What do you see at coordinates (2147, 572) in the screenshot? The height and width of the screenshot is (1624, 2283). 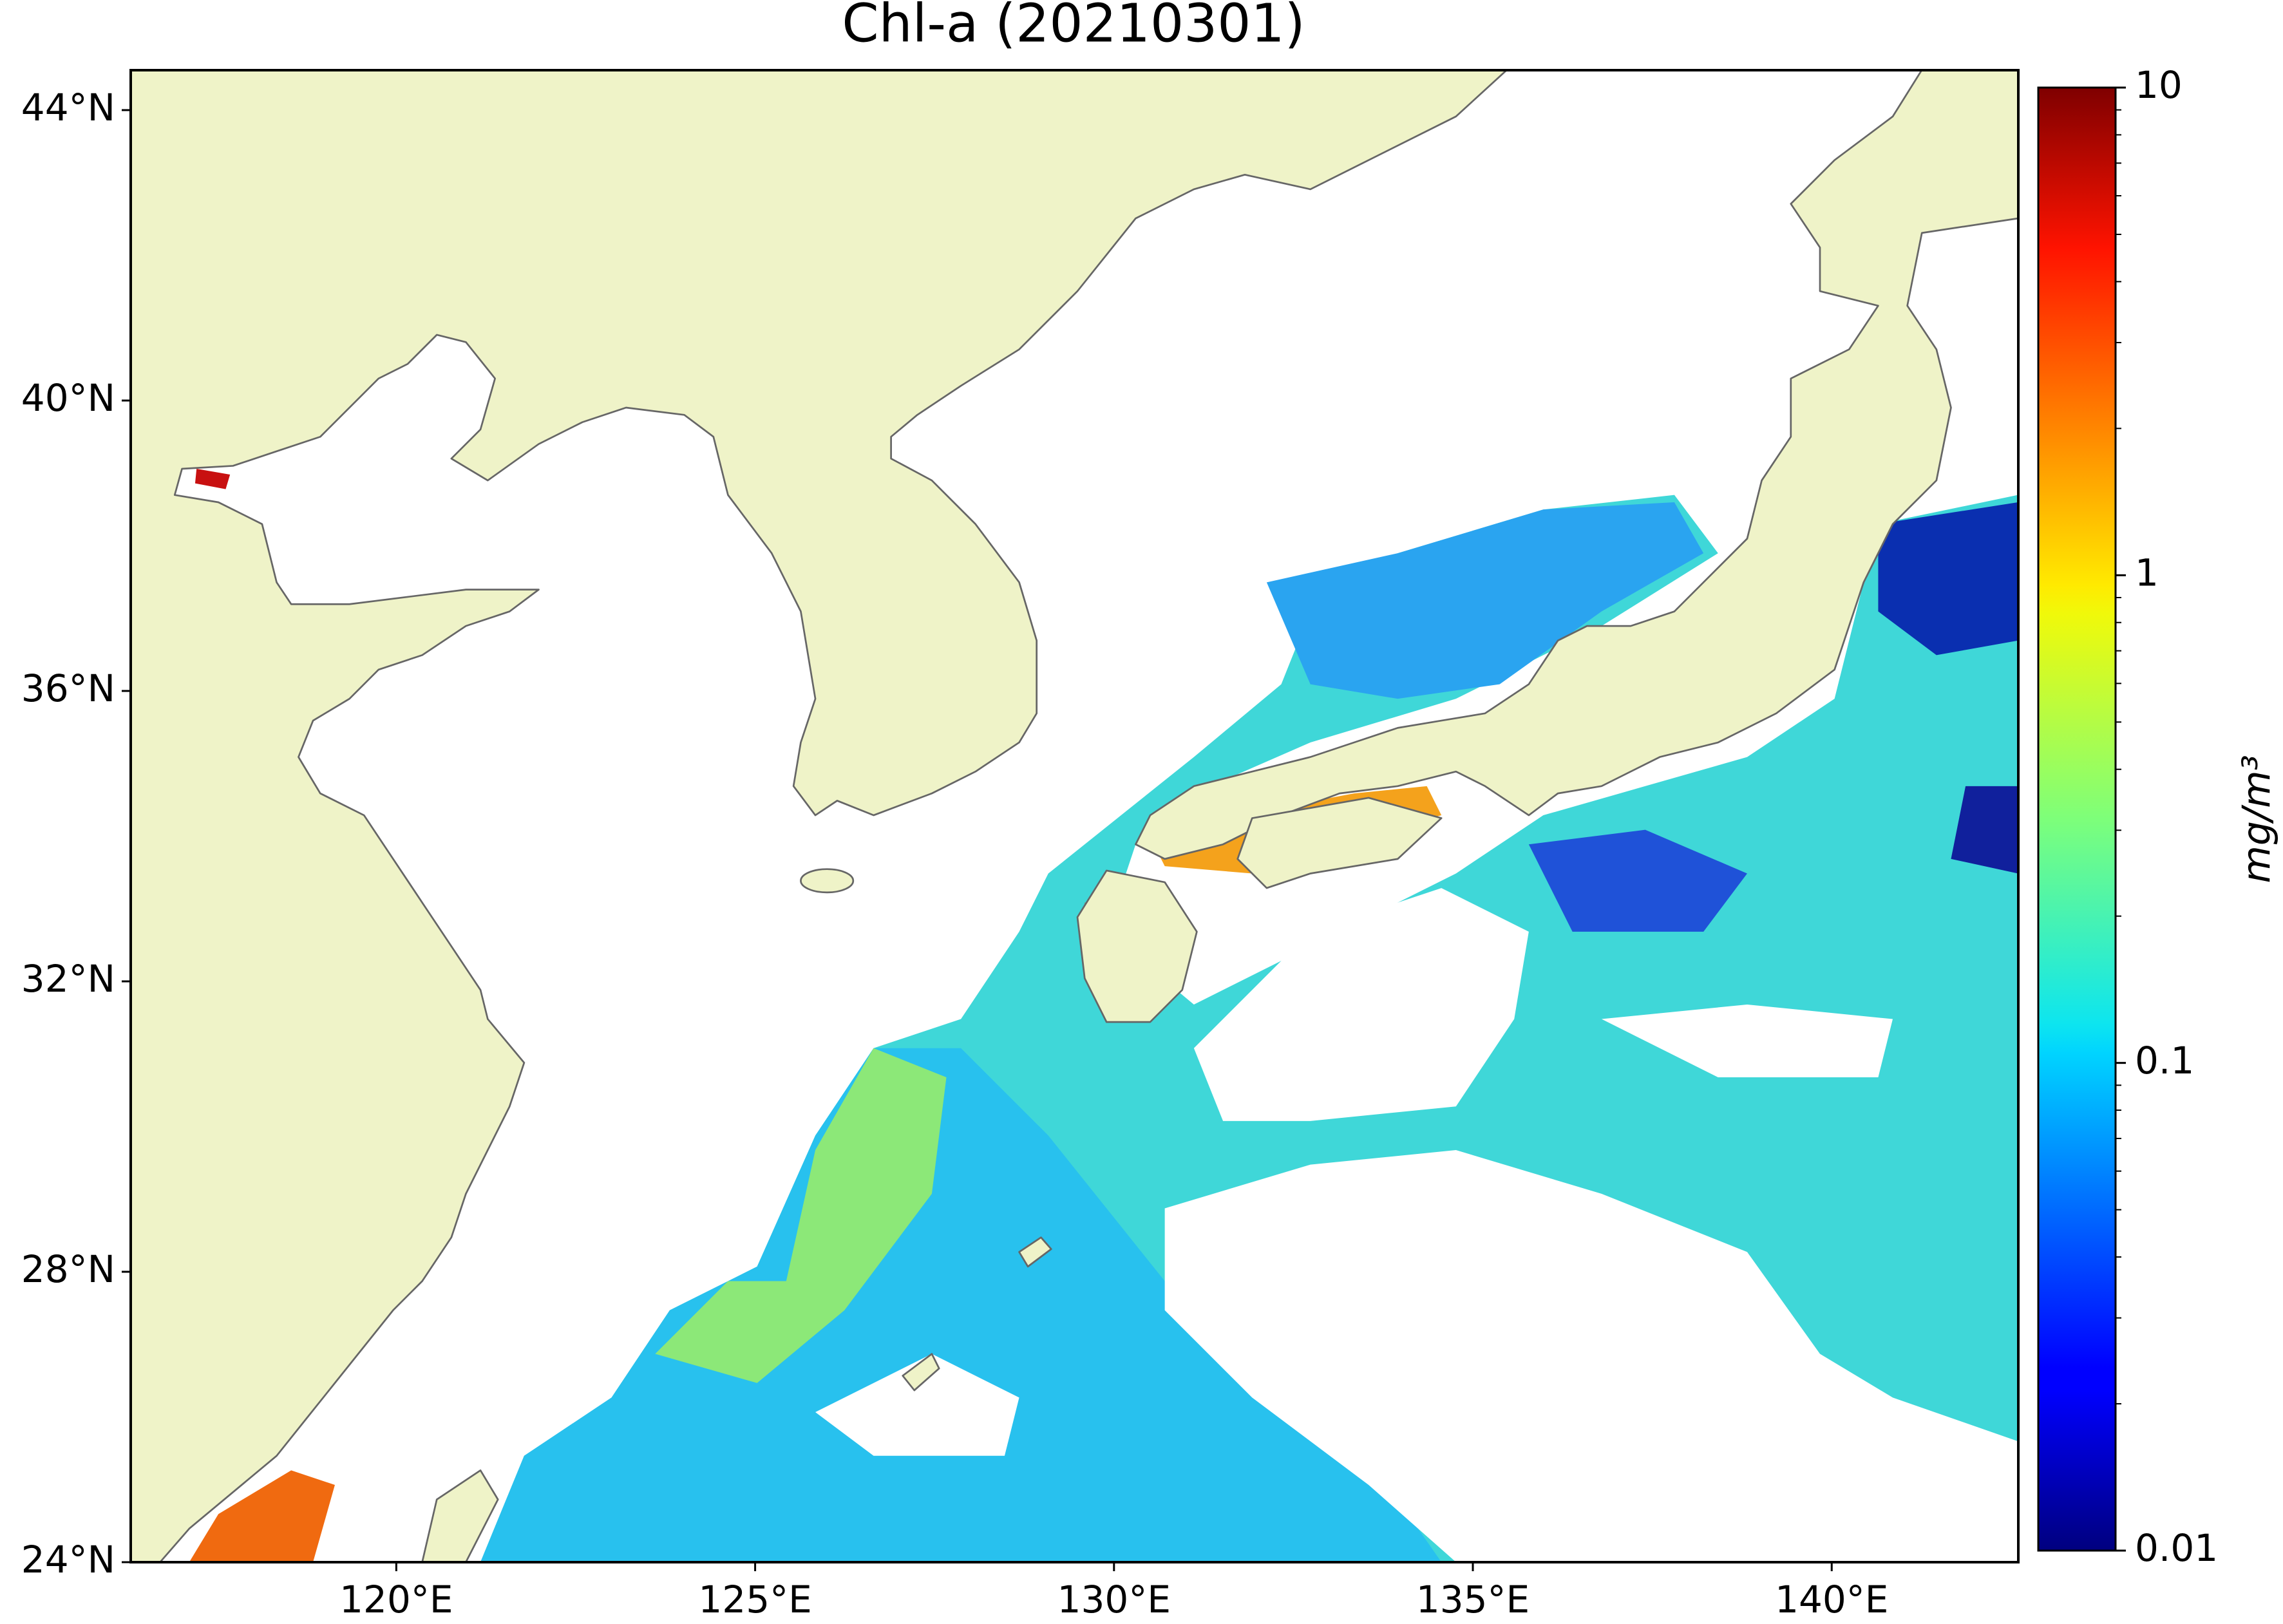 I see `colorbar-tick-label: 1` at bounding box center [2147, 572].